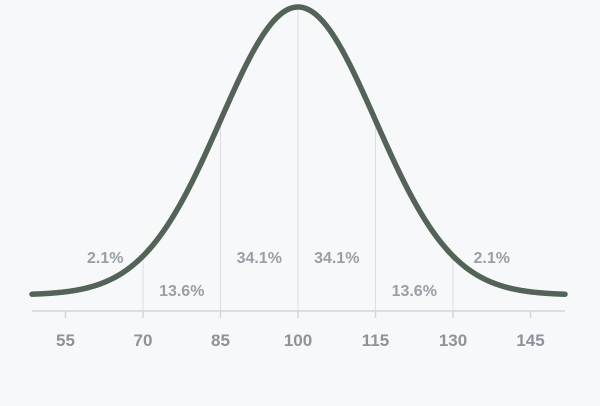  Describe the element at coordinates (453, 340) in the screenshot. I see `tick-label-130: 130` at that location.